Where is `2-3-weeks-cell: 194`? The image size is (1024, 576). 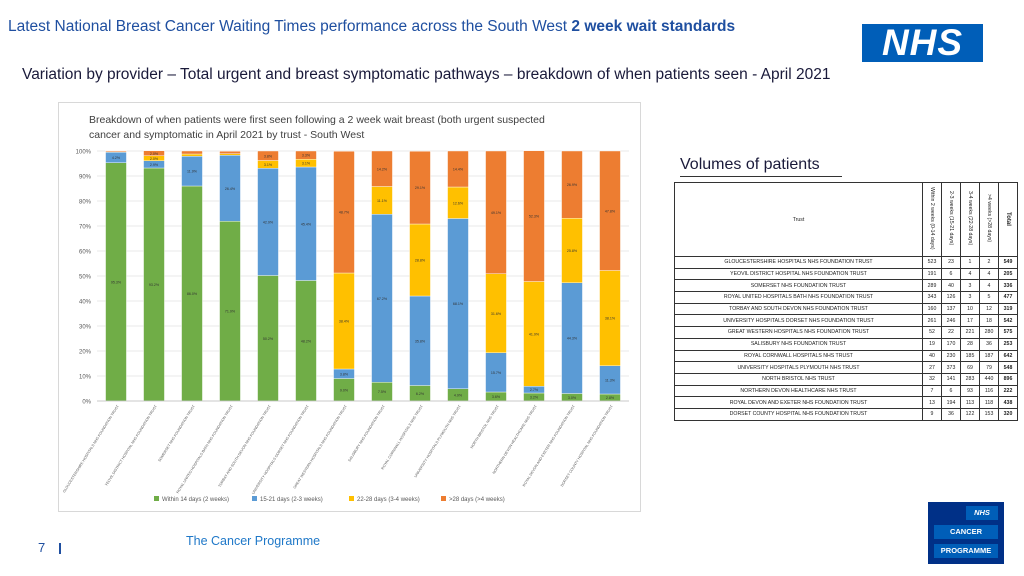 2-3-weeks-cell: 194 is located at coordinates (951, 402).